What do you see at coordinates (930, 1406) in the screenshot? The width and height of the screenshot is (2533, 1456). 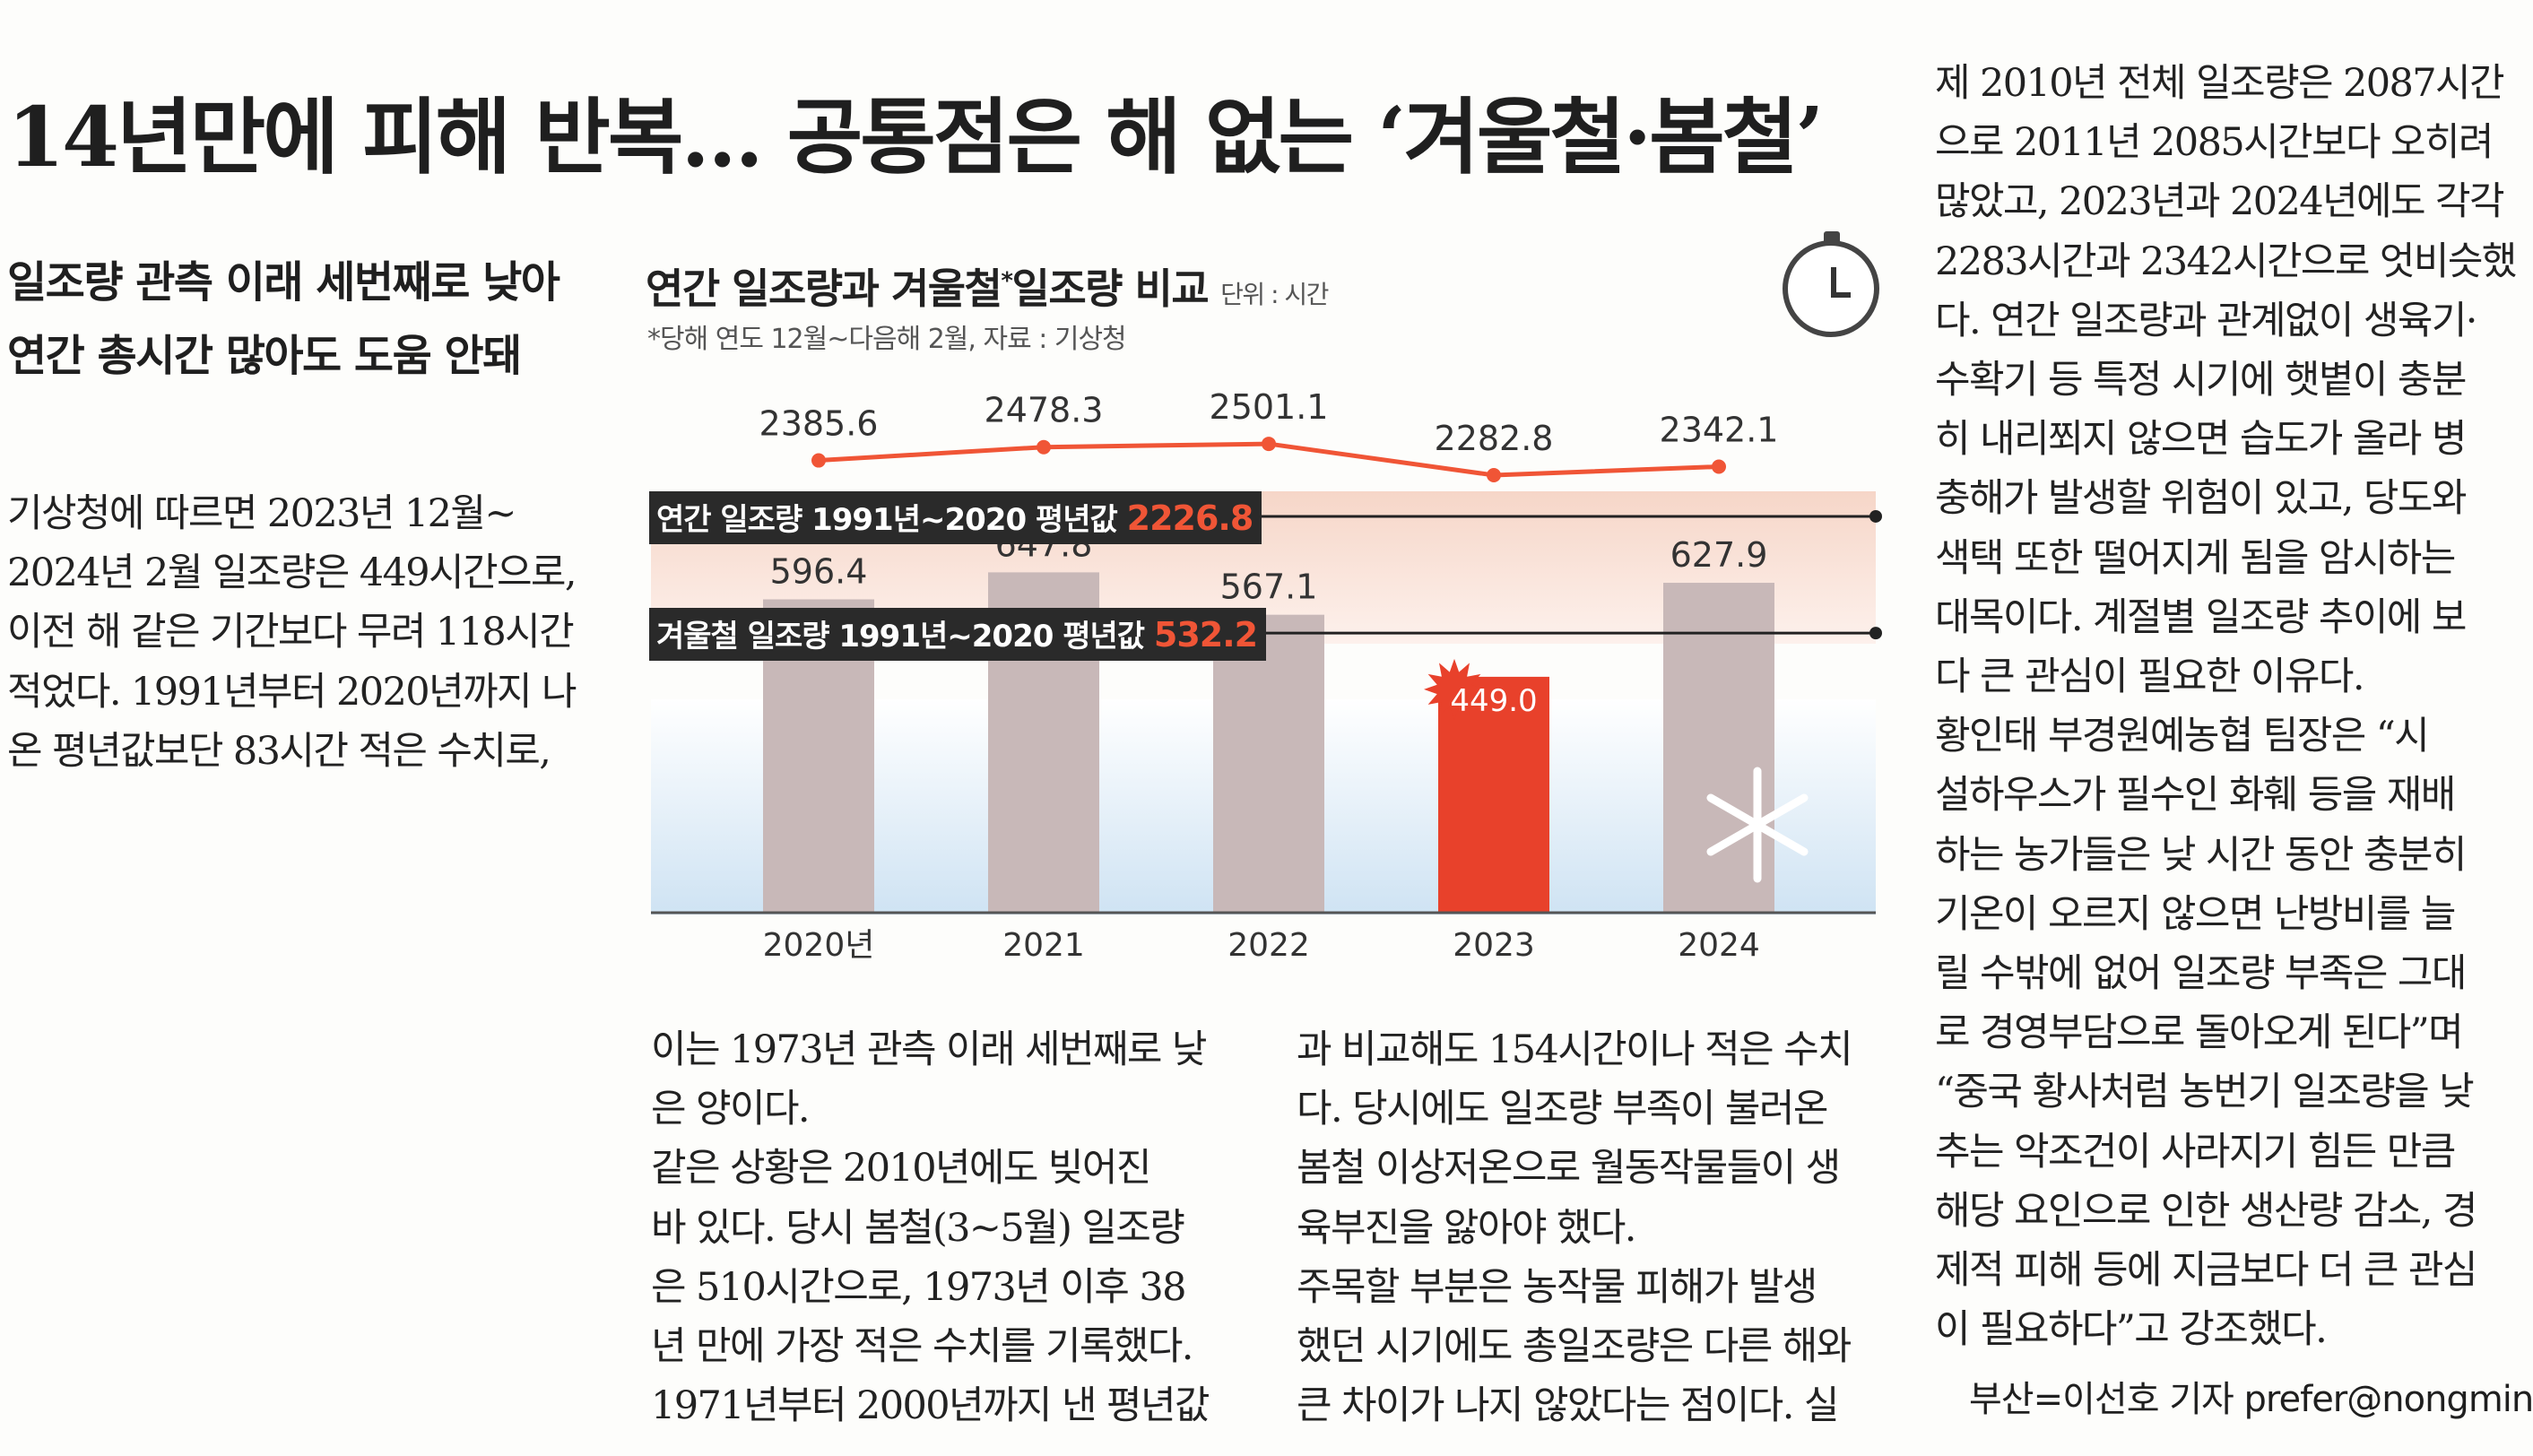 I see `text-line: 1971년부터 2000년까지 낸 평년값` at bounding box center [930, 1406].